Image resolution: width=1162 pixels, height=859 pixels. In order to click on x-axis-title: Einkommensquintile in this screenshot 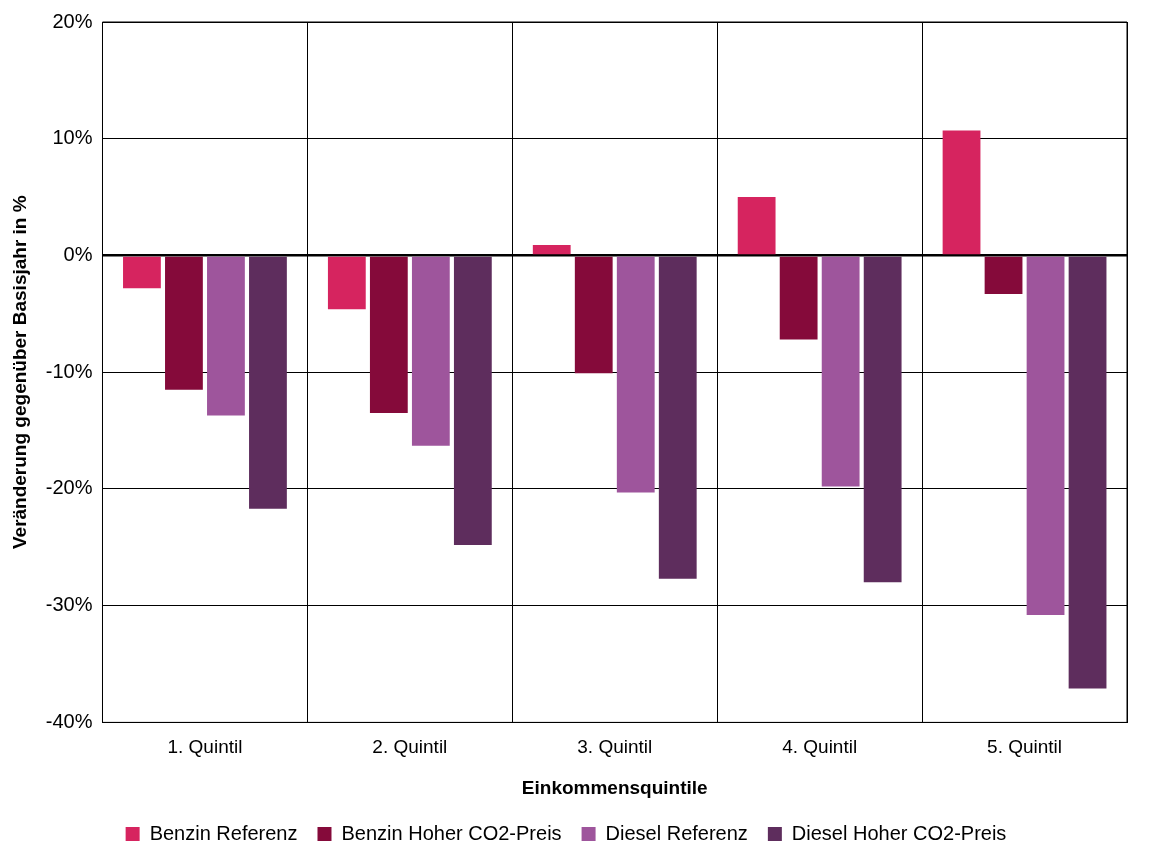, I will do `click(614, 787)`.